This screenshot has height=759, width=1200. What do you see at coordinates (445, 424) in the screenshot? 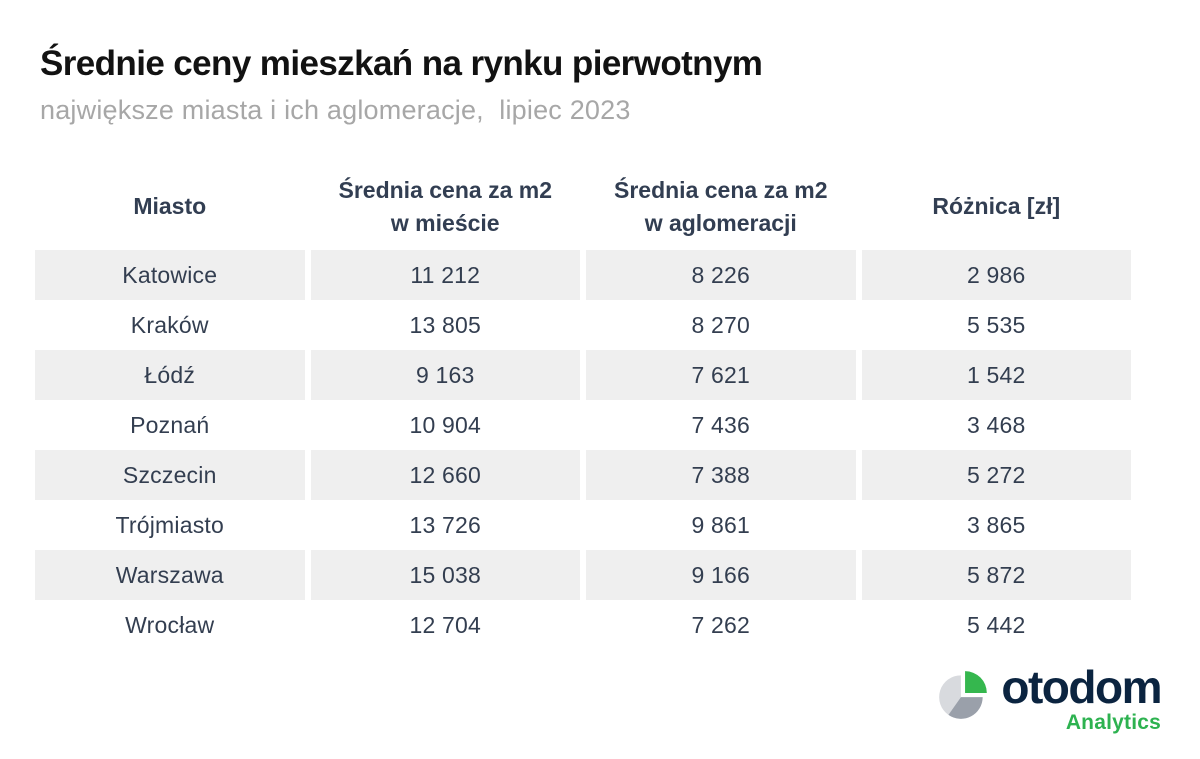
I see `city-price-cell: 10 904` at bounding box center [445, 424].